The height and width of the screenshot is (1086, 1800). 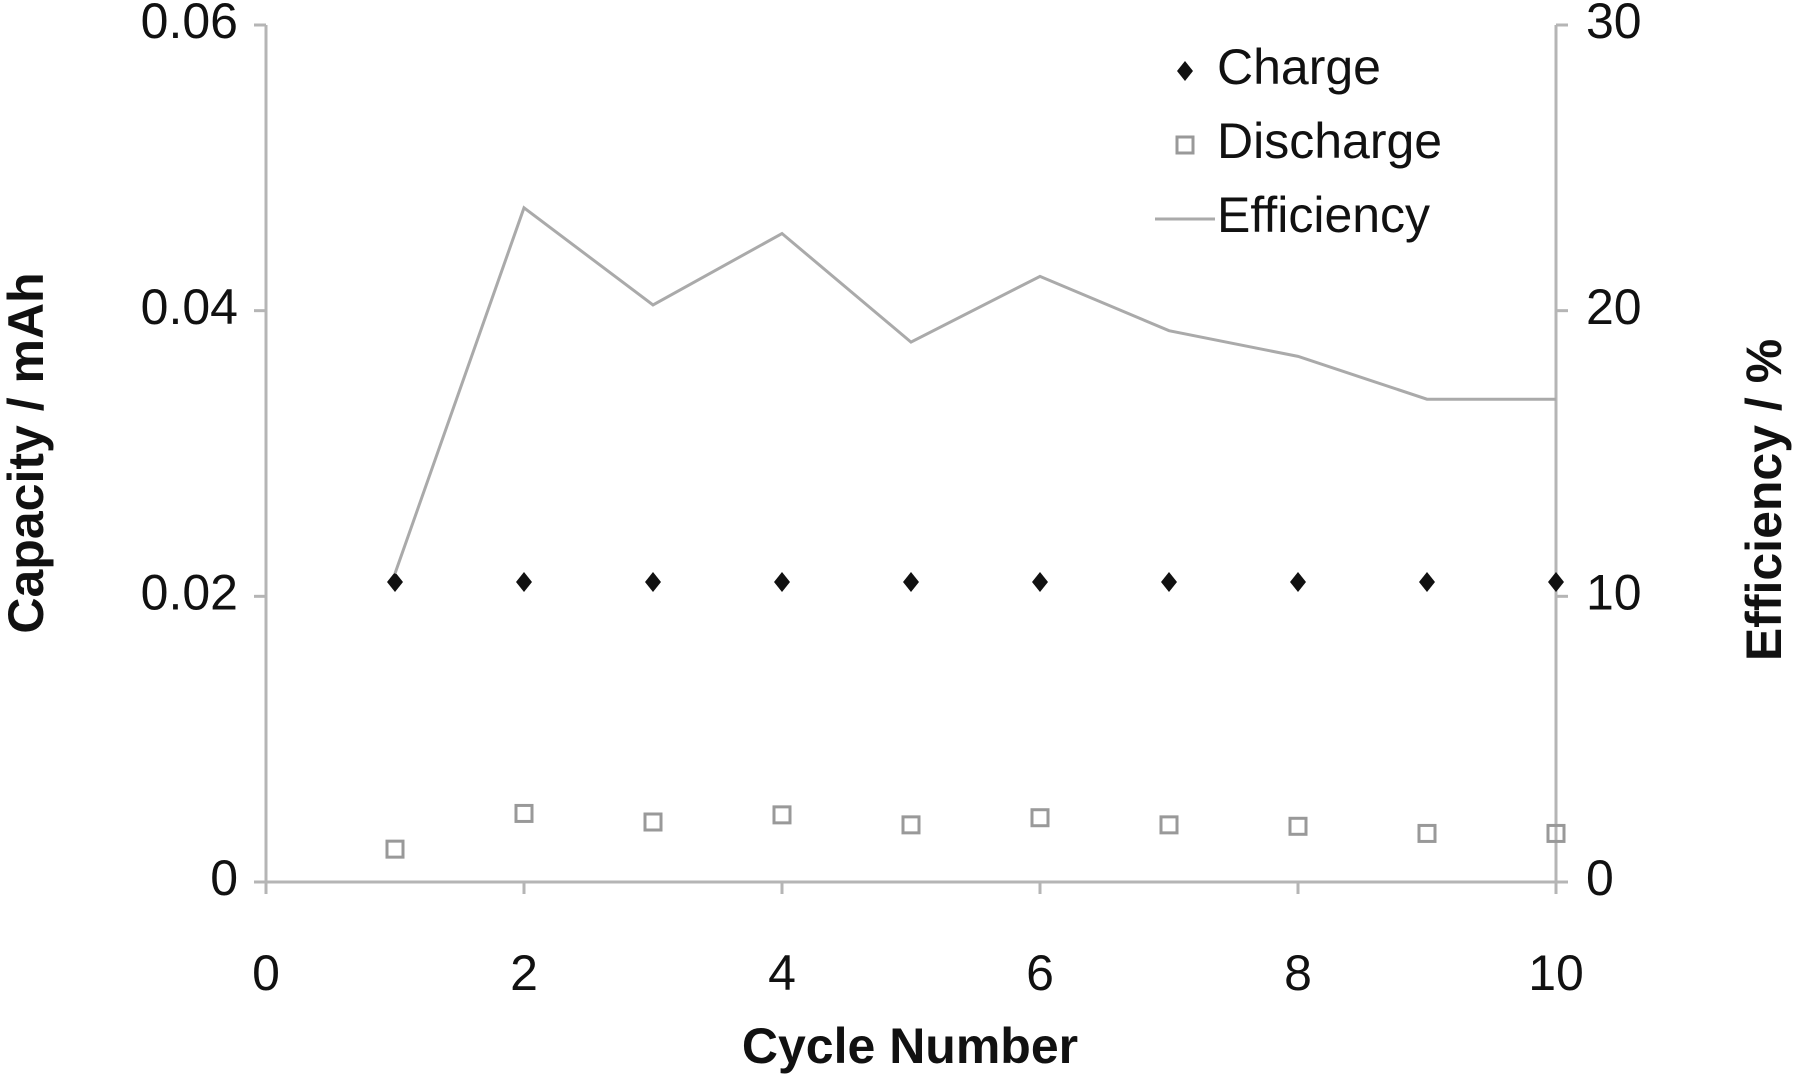 I want to click on x-tick-label: 0, so click(x=266, y=973).